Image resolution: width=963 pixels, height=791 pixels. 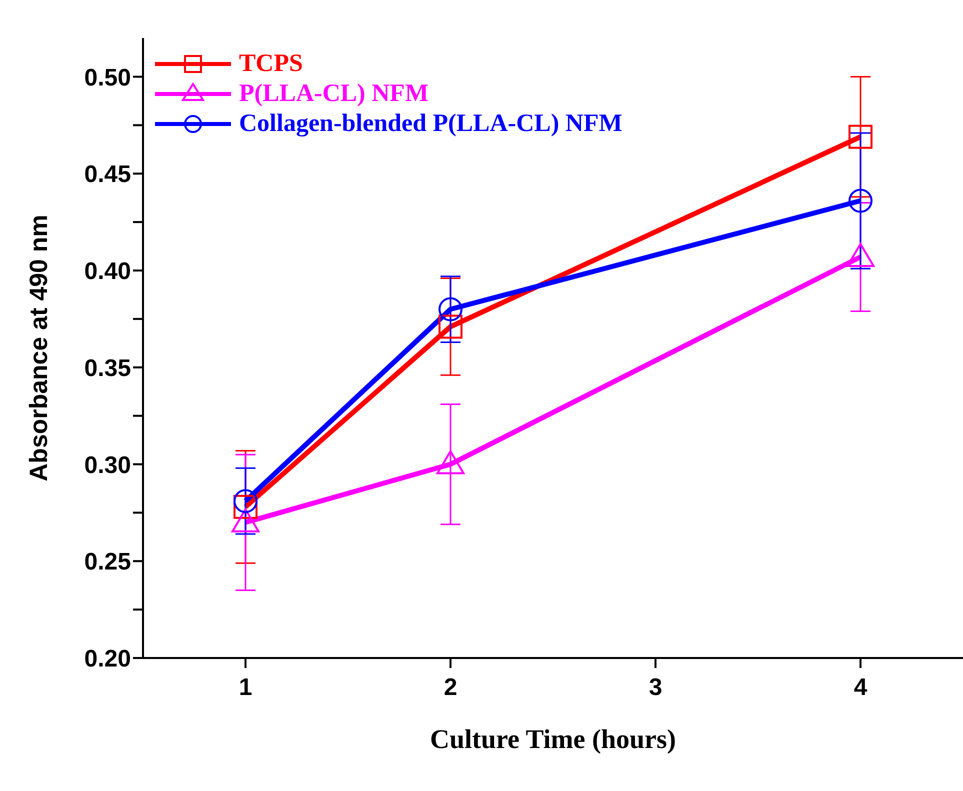 What do you see at coordinates (107, 78) in the screenshot?
I see `y-tick-label: 0.50` at bounding box center [107, 78].